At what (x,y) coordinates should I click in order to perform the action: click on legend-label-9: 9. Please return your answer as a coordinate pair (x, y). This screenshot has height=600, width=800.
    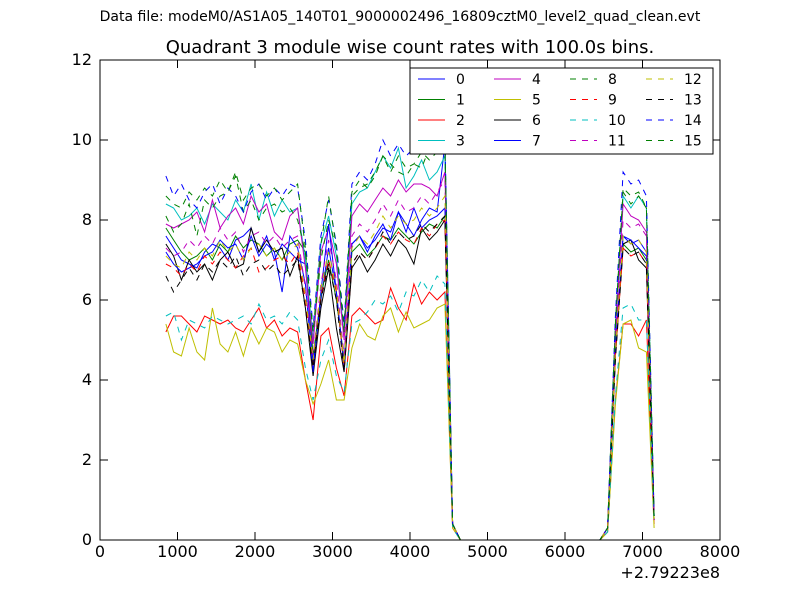
    Looking at the image, I should click on (612, 101).